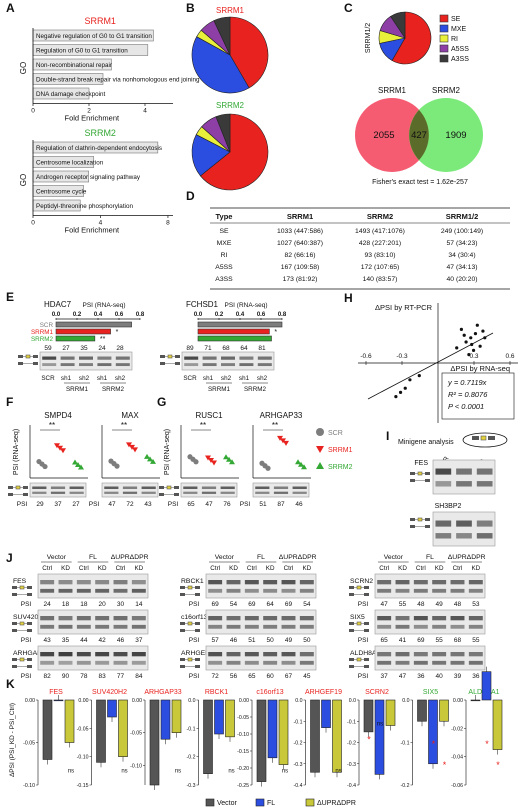 The height and width of the screenshot is (811, 520). I want to click on panel-g-sig: **, so click(275, 425).